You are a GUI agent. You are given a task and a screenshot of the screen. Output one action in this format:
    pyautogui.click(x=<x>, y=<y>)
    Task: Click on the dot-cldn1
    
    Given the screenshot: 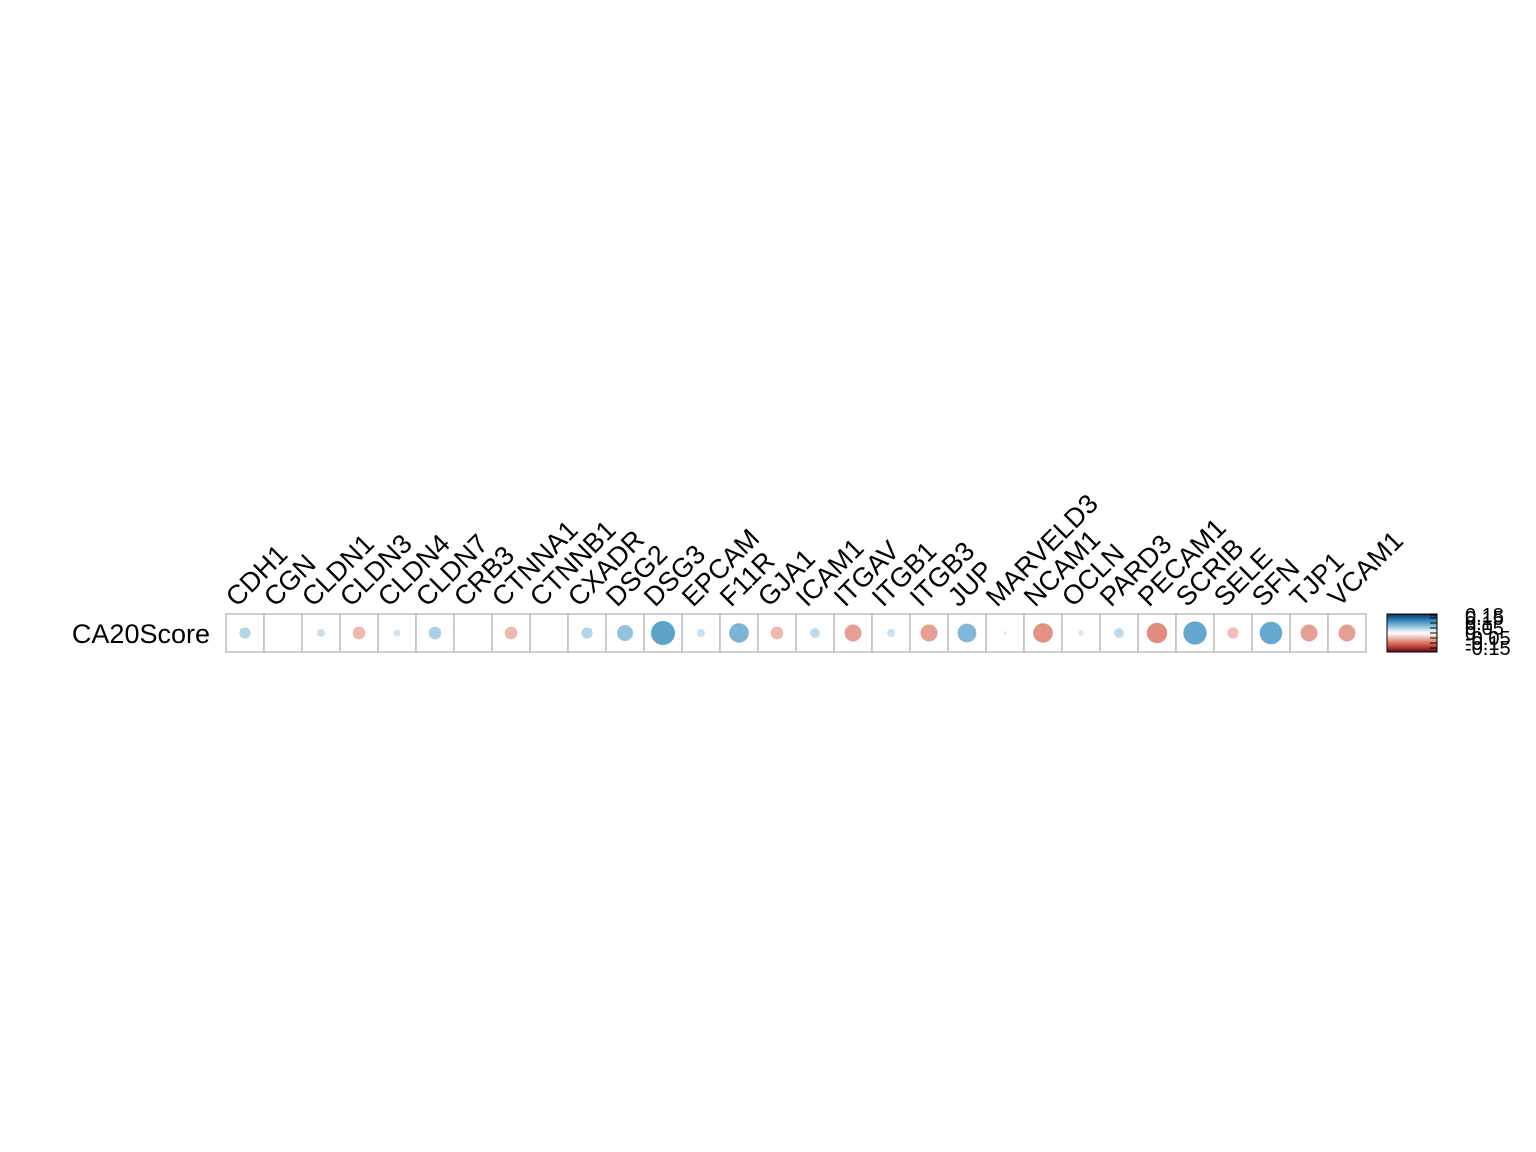 What is the action you would take?
    pyautogui.click(x=321, y=633)
    